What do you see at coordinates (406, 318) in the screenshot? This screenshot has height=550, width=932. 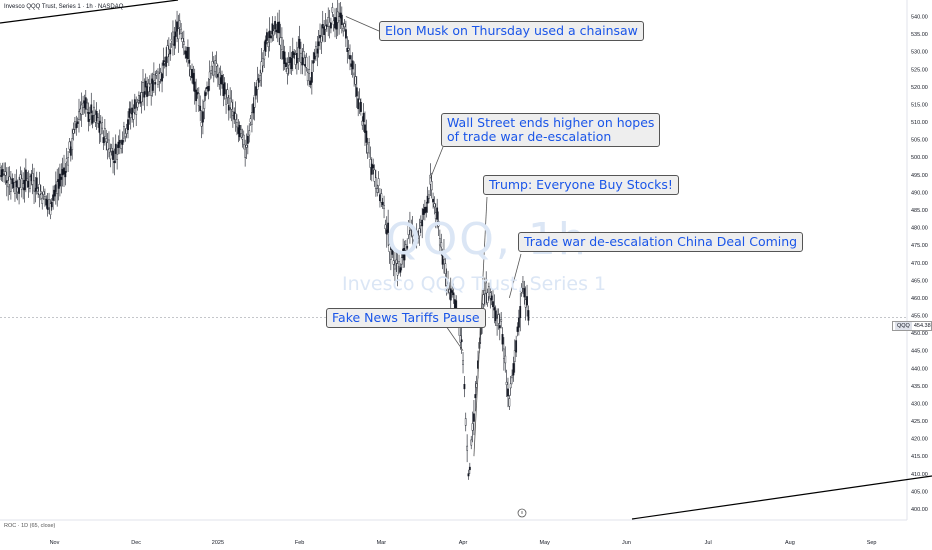 I see `annotation-fake-news: Fake News Tariffs Pause` at bounding box center [406, 318].